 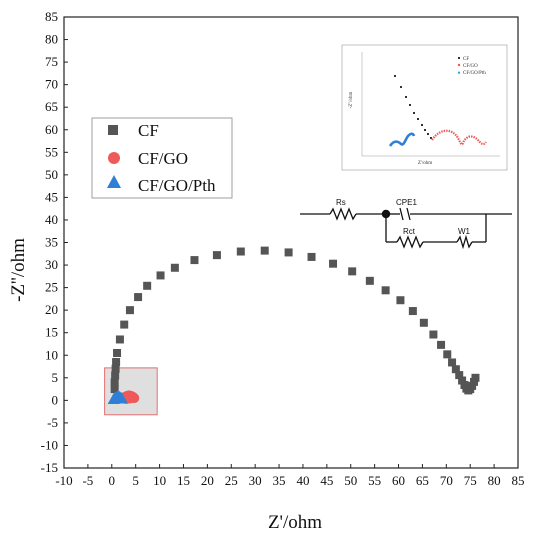 I want to click on y-tick-label: 85, so click(x=51, y=16).